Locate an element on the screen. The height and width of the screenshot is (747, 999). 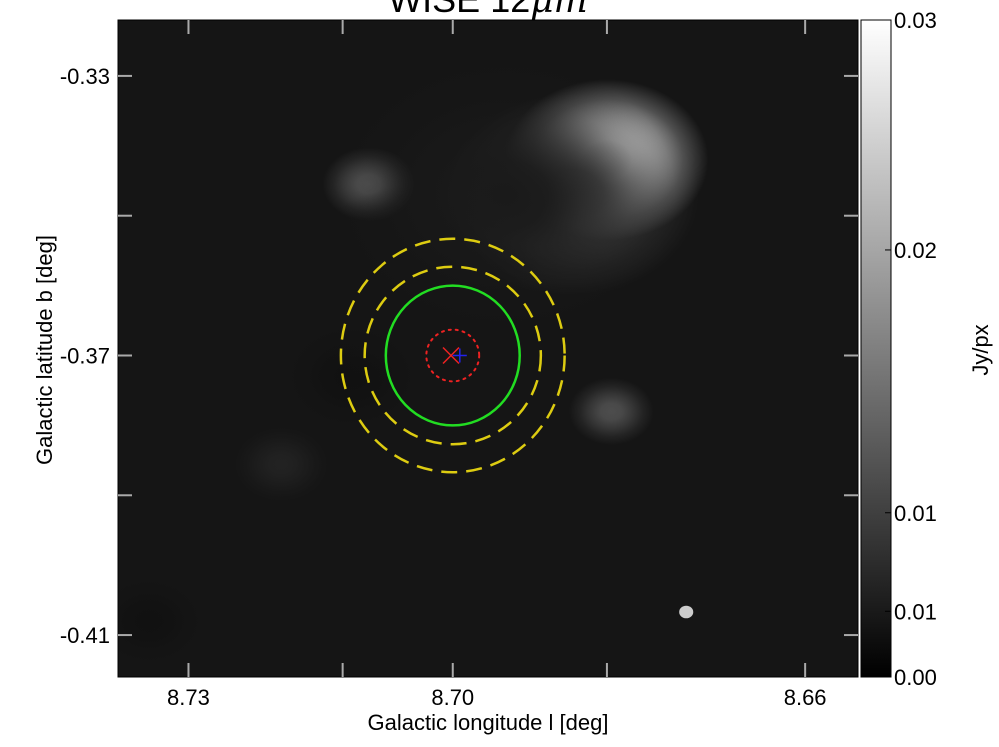
chart-title: WISE 12μm is located at coordinates (488, 10).